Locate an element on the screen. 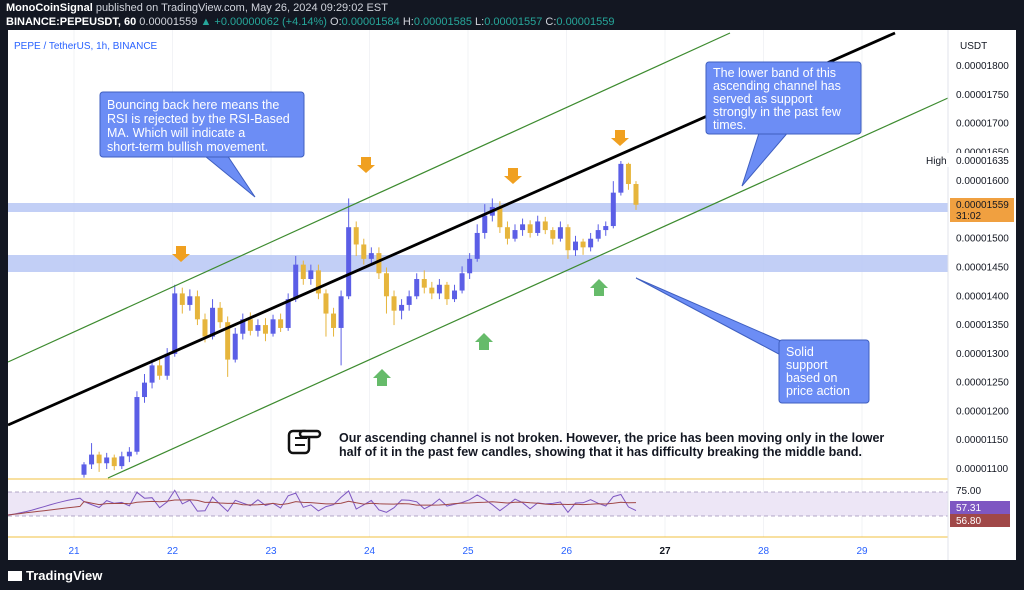 This screenshot has width=1024, height=590. price-tick-label: 0.00001150 is located at coordinates (982, 440).